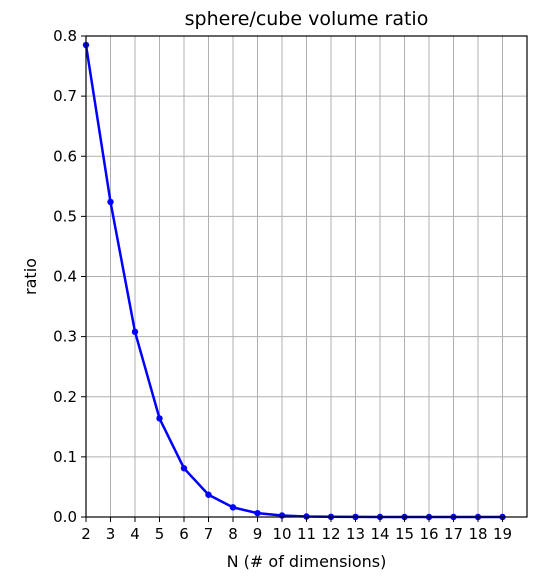 The image size is (547, 577). Describe the element at coordinates (355, 534) in the screenshot. I see `x-tick-label: 13` at that location.